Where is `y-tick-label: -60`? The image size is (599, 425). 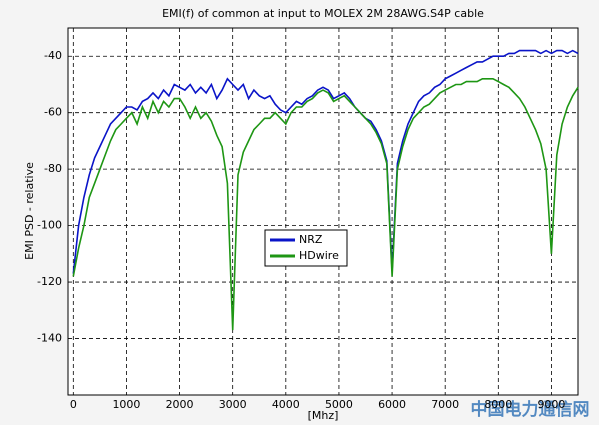
y-tick-label: -60 is located at coordinates (53, 112).